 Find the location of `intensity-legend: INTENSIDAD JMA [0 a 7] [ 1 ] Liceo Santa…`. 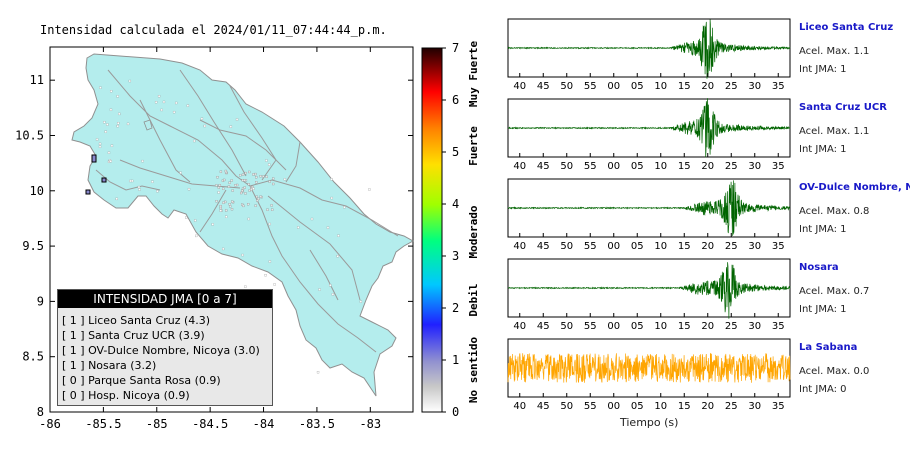

intensity-legend: INTENSIDAD JMA [0 a 7] [ 1 ] Liceo Santa… is located at coordinates (165, 347).